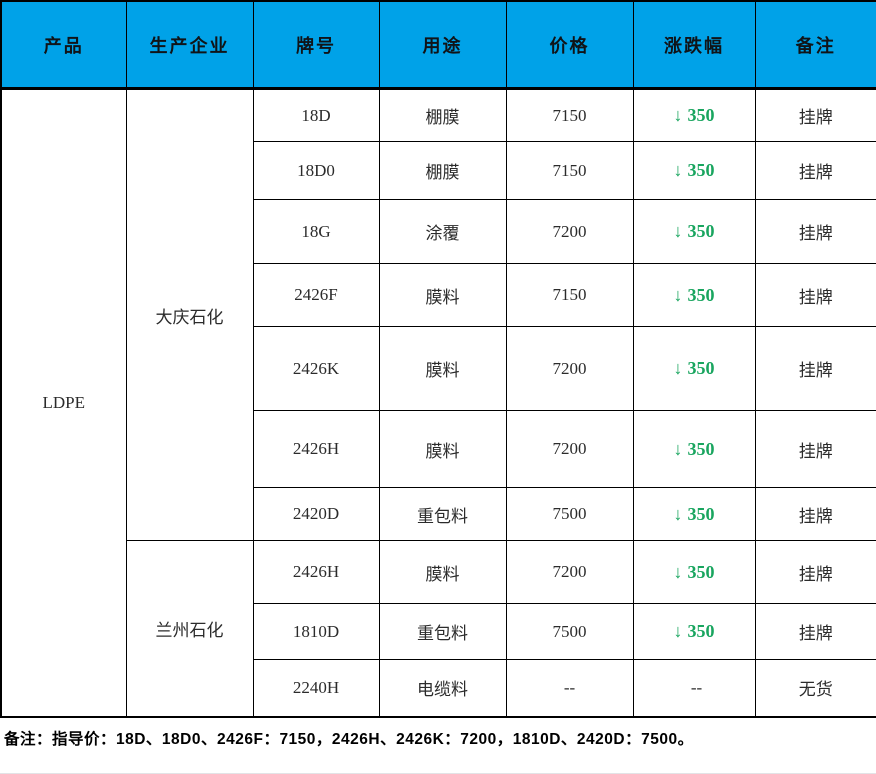 This screenshot has width=876, height=774. I want to click on header-grade: 牌号, so click(316, 45).